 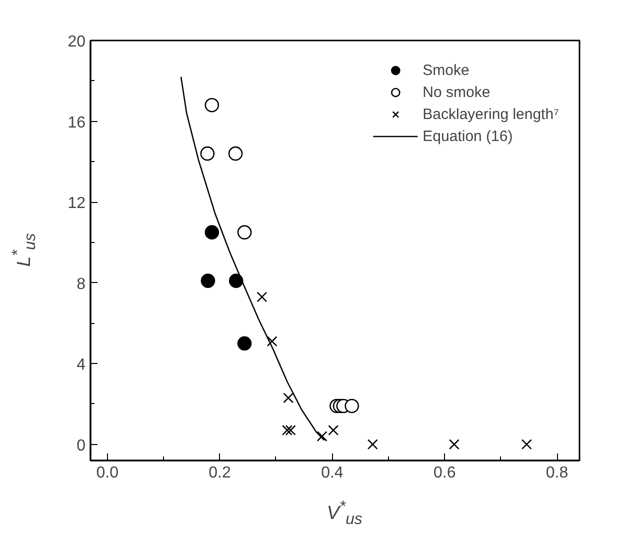 What do you see at coordinates (467, 136) in the screenshot?
I see `legend-label: Equation (16)` at bounding box center [467, 136].